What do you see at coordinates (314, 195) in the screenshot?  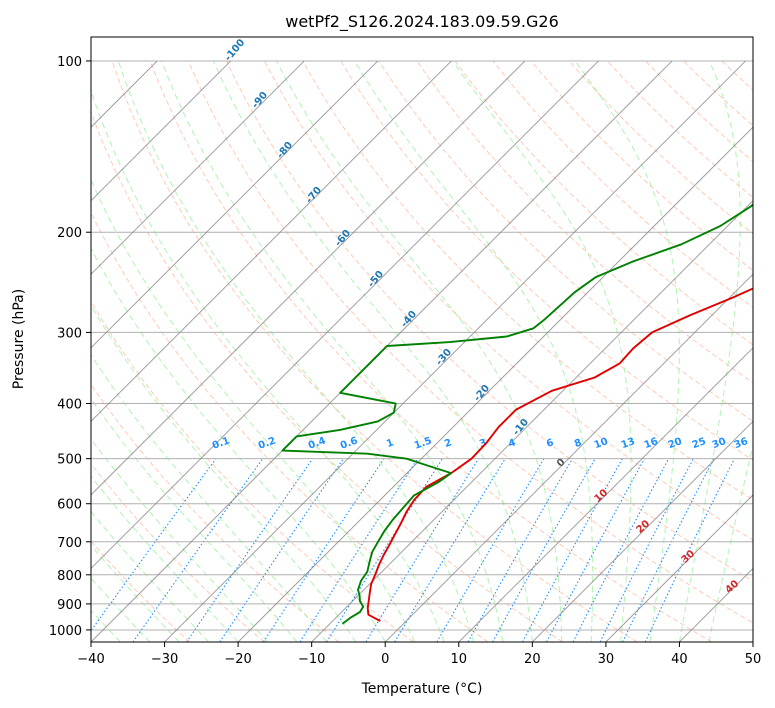 I see `dry-adiabat-label: -70` at bounding box center [314, 195].